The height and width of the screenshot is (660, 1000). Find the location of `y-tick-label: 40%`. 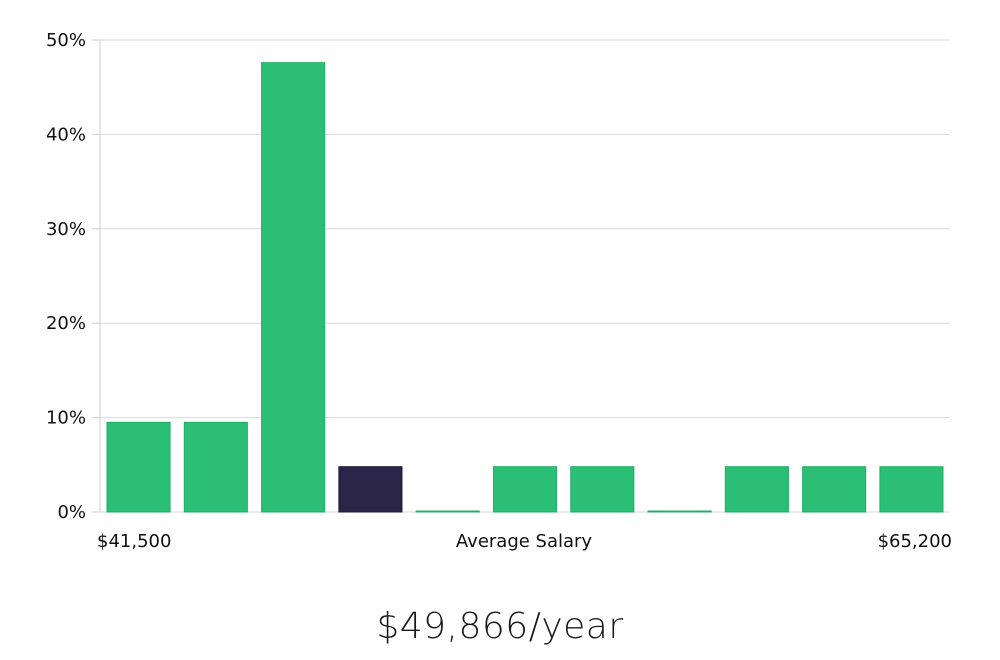

y-tick-label: 40% is located at coordinates (66, 134).